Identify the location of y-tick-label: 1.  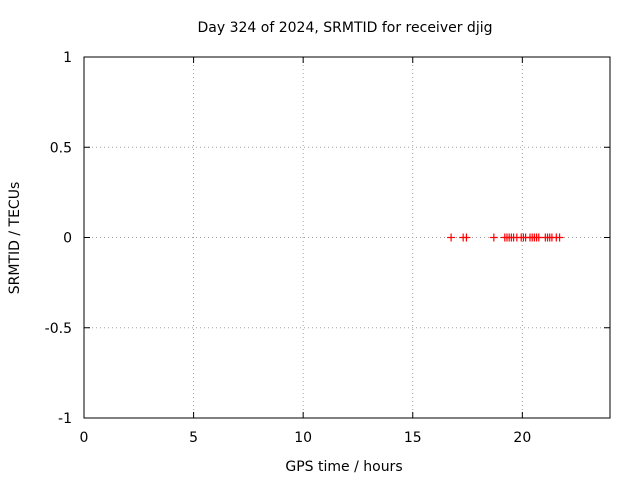
(67, 58).